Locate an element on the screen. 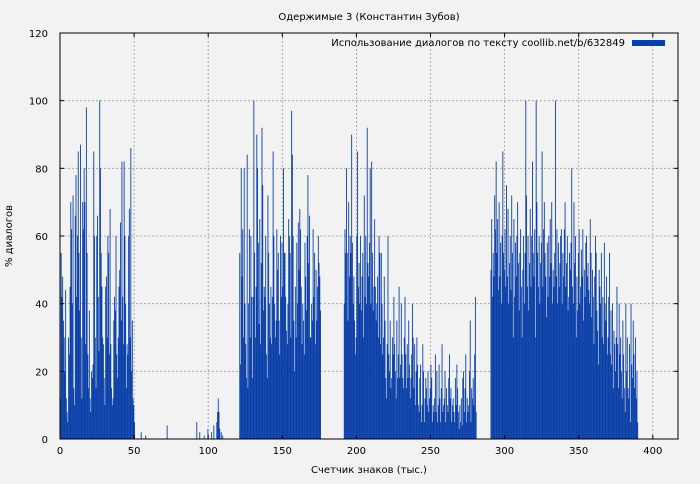 The height and width of the screenshot is (484, 700). x-tick-label: 350 is located at coordinates (578, 451).